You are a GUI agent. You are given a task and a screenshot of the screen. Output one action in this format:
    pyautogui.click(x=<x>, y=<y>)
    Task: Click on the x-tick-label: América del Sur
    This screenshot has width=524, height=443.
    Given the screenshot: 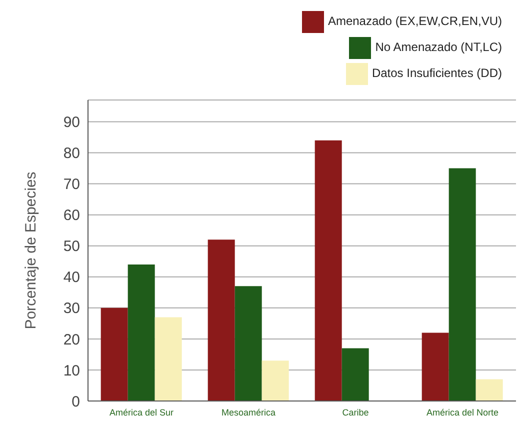 What is the action you would take?
    pyautogui.click(x=141, y=412)
    